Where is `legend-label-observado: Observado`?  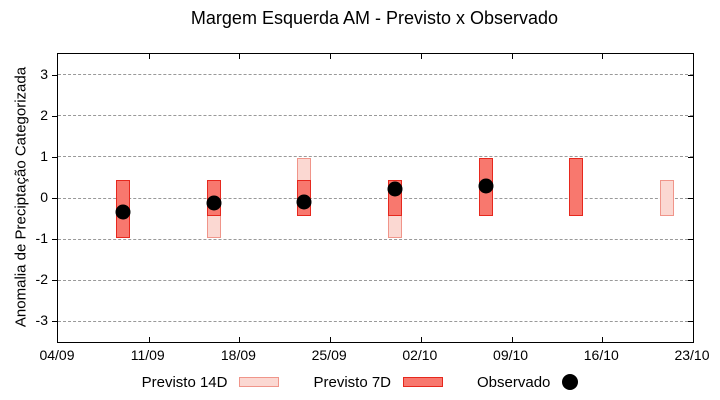 legend-label-observado: Observado is located at coordinates (514, 382).